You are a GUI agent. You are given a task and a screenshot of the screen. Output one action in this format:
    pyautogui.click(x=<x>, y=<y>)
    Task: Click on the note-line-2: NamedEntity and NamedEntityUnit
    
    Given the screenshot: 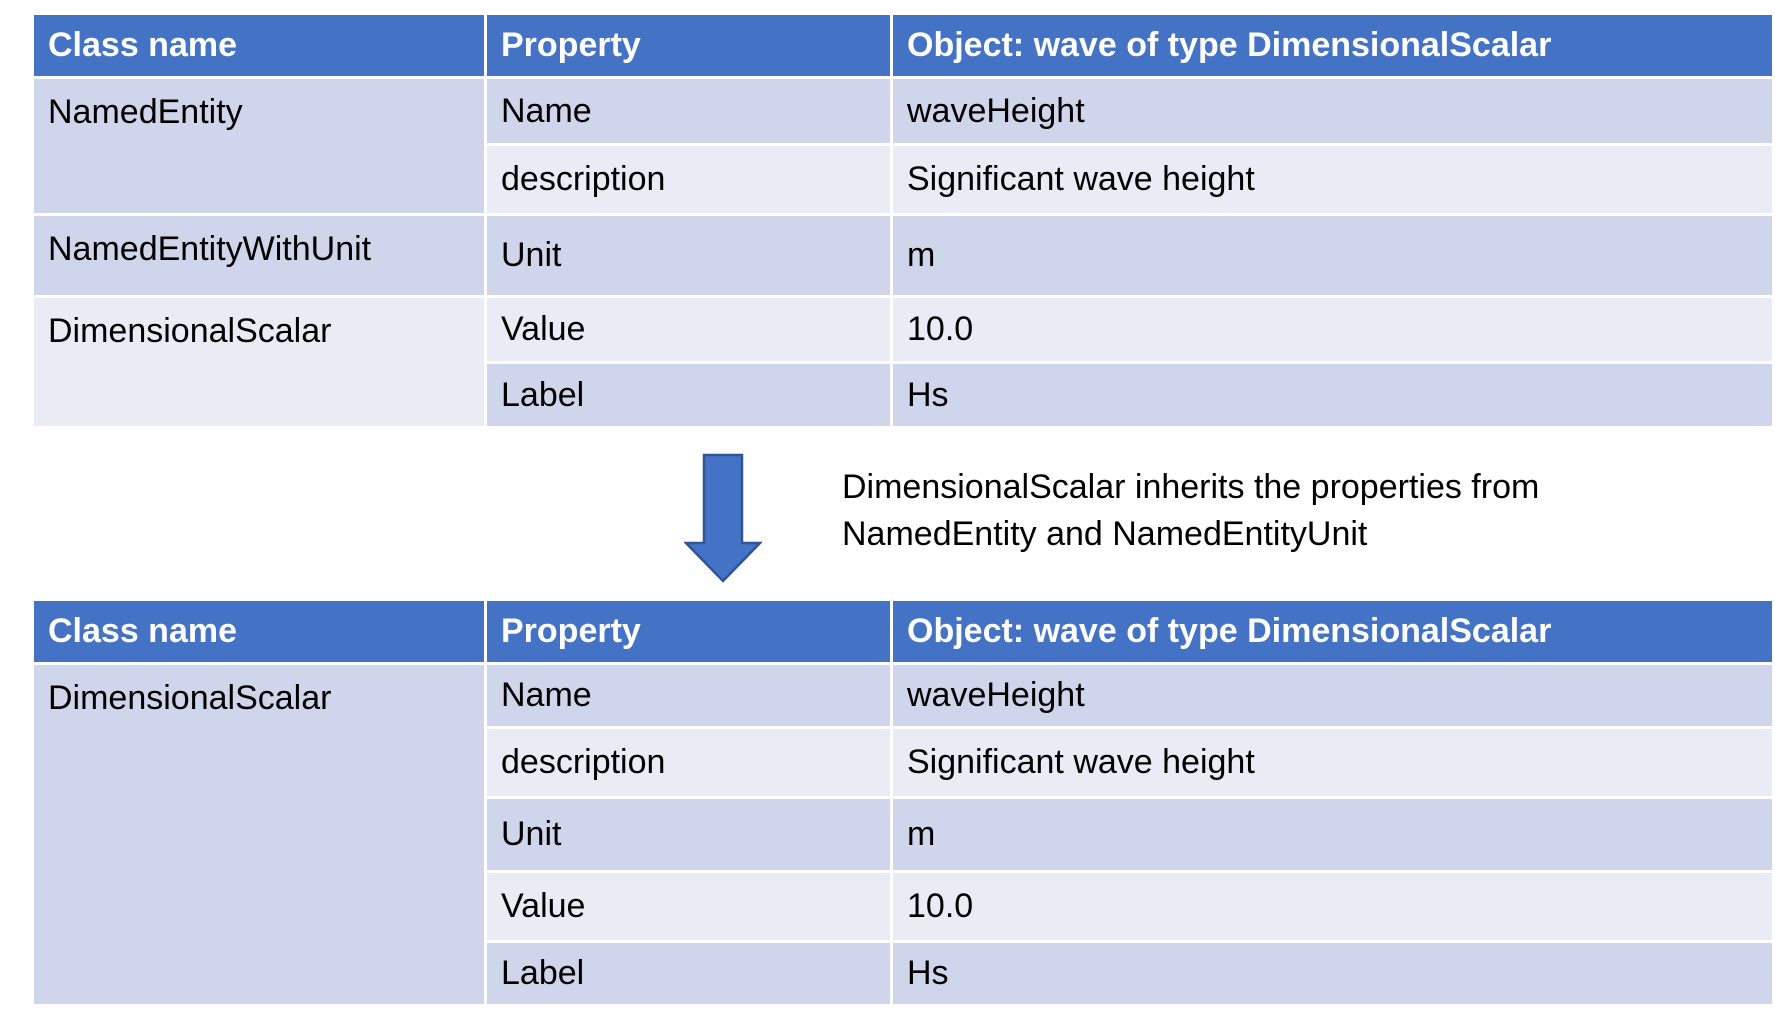 What is the action you would take?
    pyautogui.click(x=1105, y=534)
    